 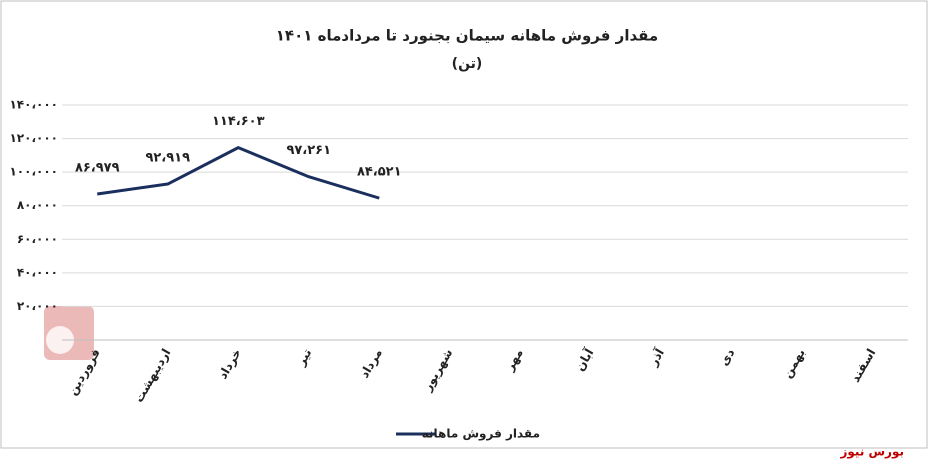 What do you see at coordinates (69, 333) in the screenshot?
I see `logo` at bounding box center [69, 333].